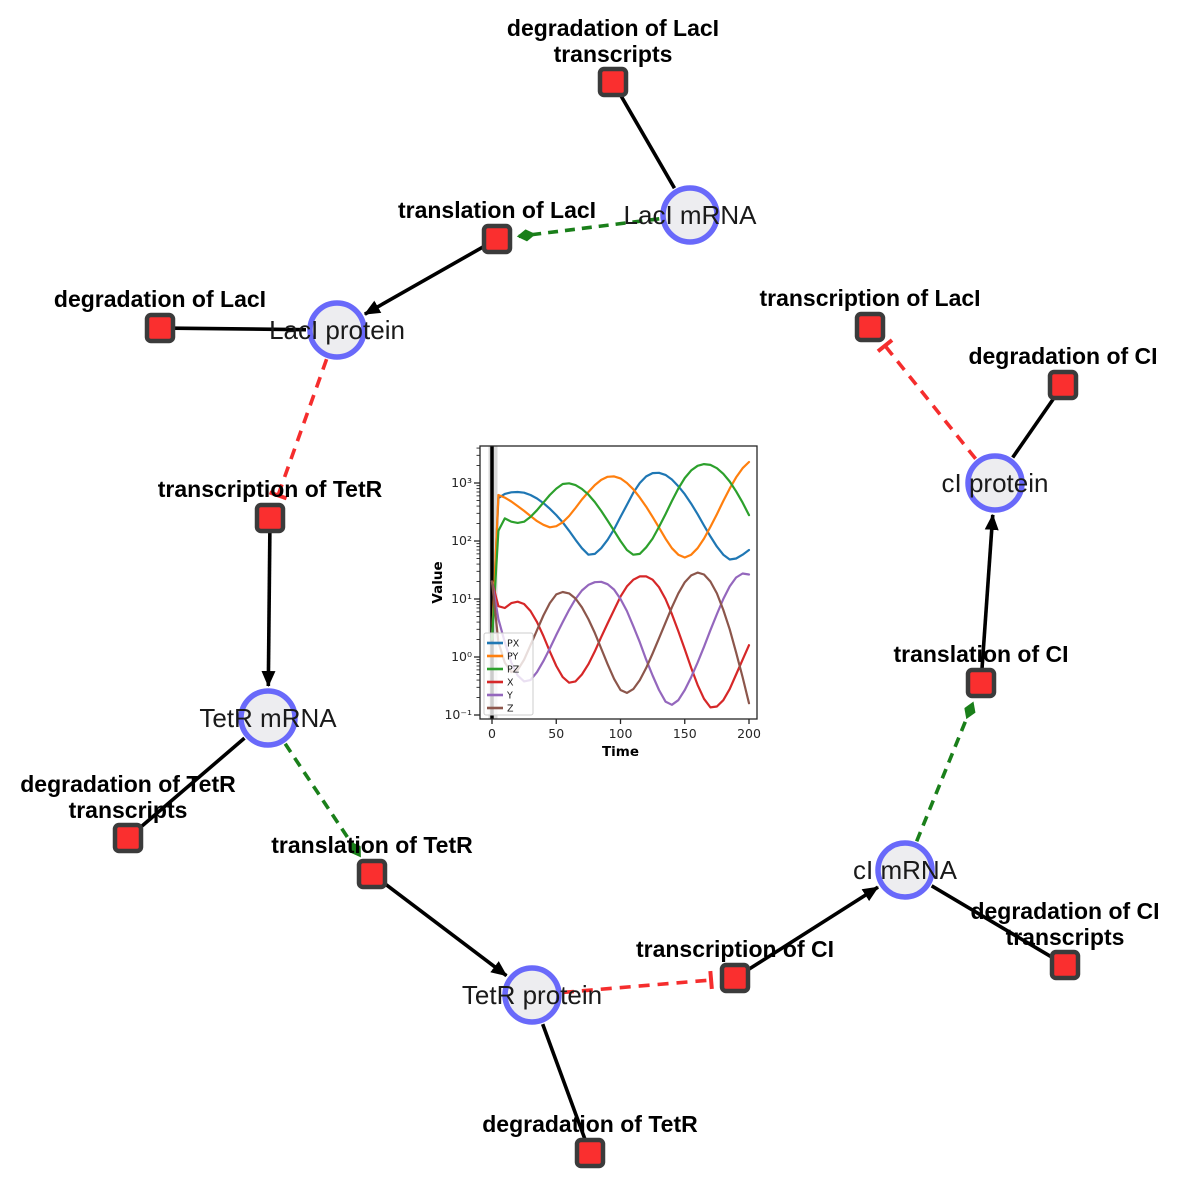 This screenshot has width=1189, height=1200. What do you see at coordinates (749, 733) in the screenshot?
I see `x-tick-label: 200` at bounding box center [749, 733].